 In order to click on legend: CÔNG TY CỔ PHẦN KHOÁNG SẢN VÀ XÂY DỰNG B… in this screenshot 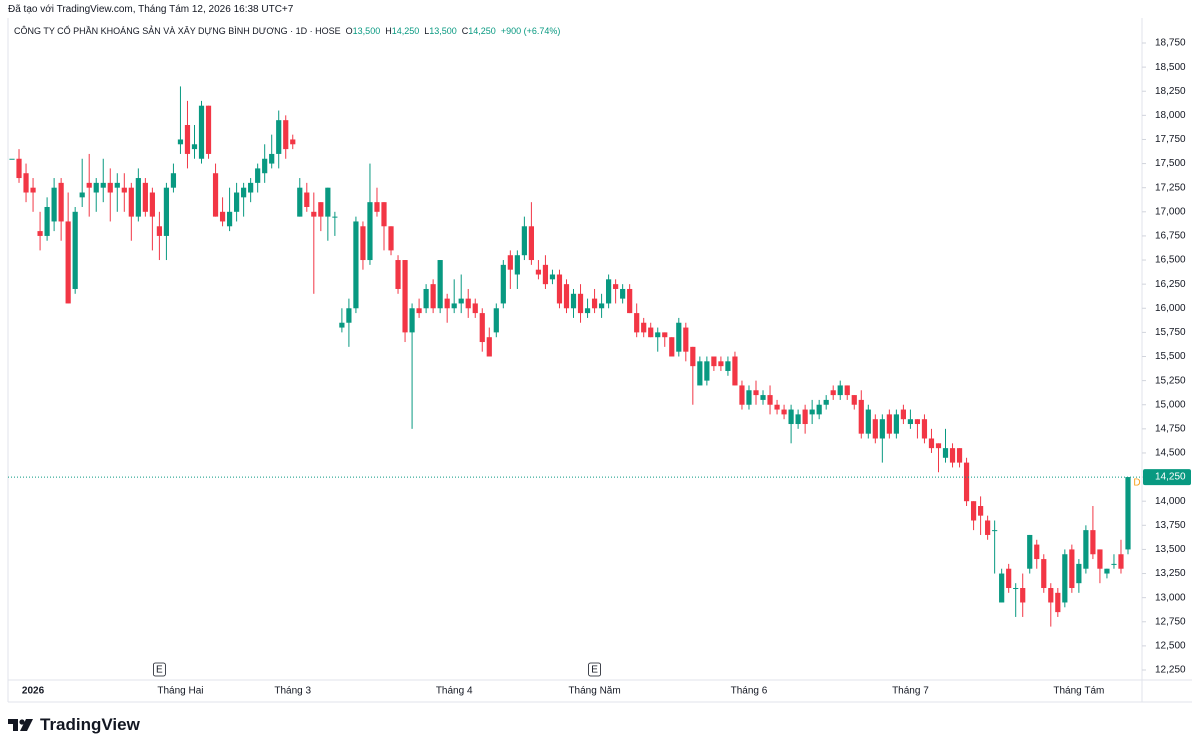, I will do `click(289, 31)`.